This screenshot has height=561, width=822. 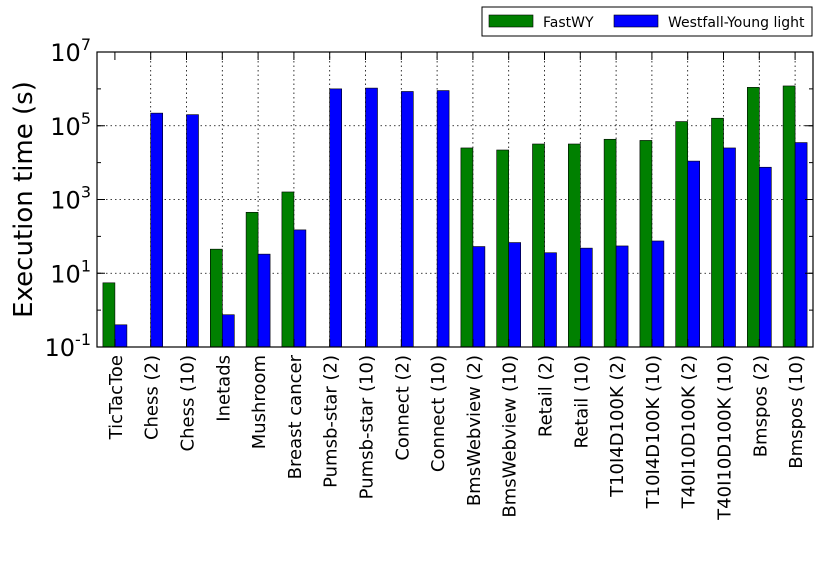 What do you see at coordinates (188, 403) in the screenshot?
I see `x-tick-label: Chess (10)` at bounding box center [188, 403].